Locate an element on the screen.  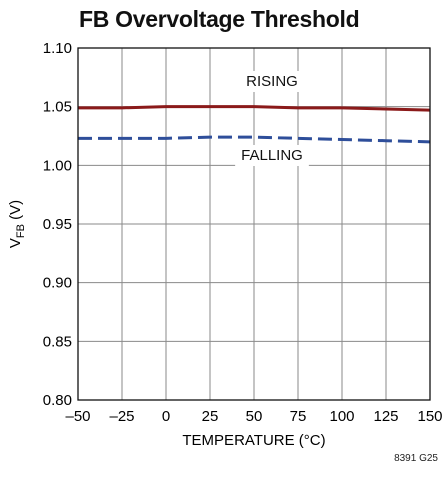
y-axis-label: VFB (V) is located at coordinates (17, 224).